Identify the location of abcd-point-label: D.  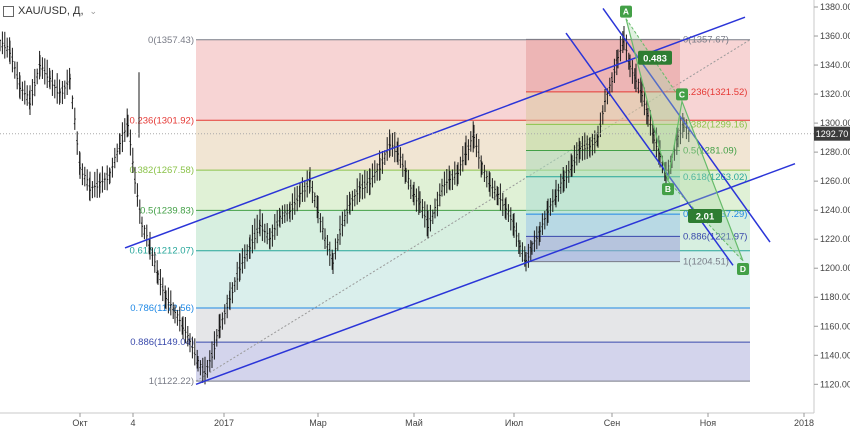
(743, 269).